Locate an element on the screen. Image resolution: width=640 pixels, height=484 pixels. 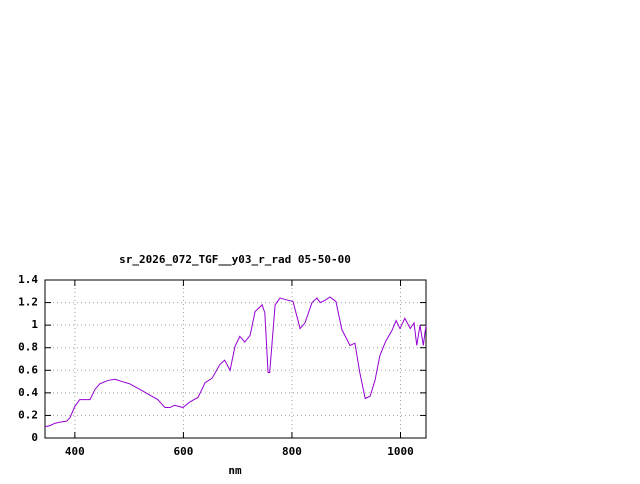
chart-title: sr_2026_072_TGF__y03_r_rad 05-50-00 is located at coordinates (235, 259).